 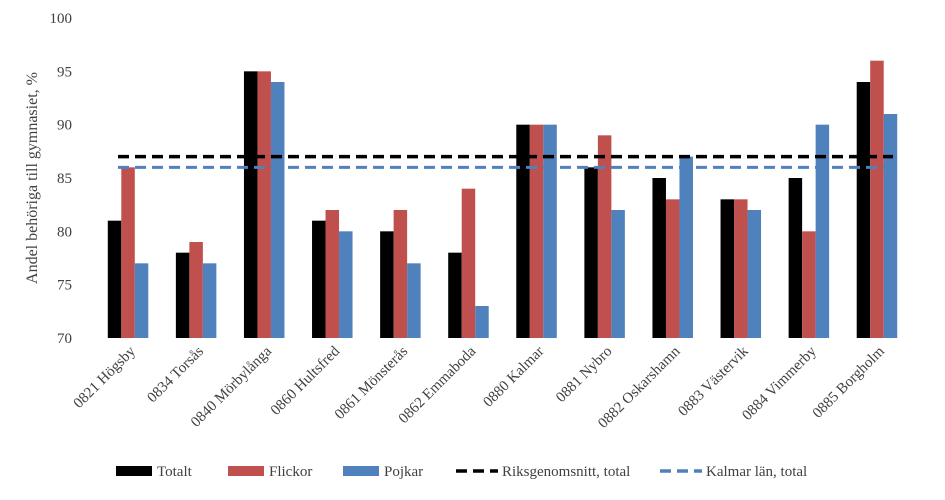 I want to click on category-label: 0883 Västervik, so click(x=713, y=381).